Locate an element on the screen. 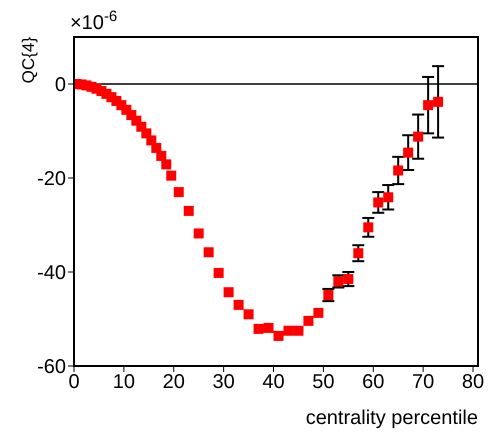  x-tick-label: 0 is located at coordinates (74, 382).